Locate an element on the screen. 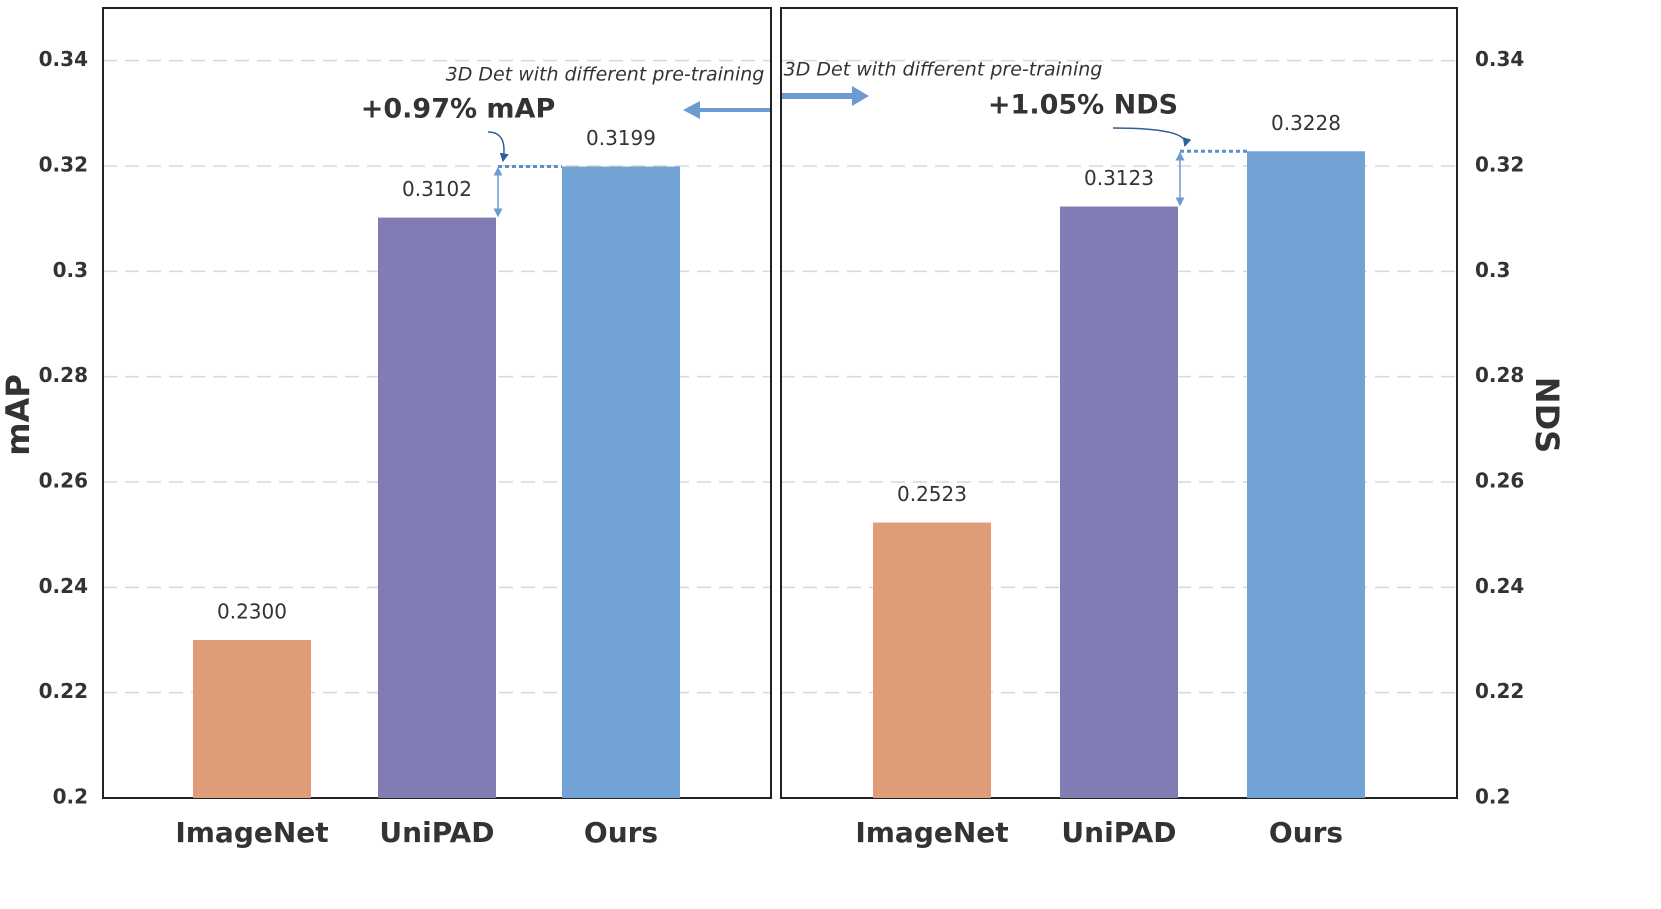 Image resolution: width=1661 pixels, height=909 pixels. arrow-left is located at coordinates (727, 110).